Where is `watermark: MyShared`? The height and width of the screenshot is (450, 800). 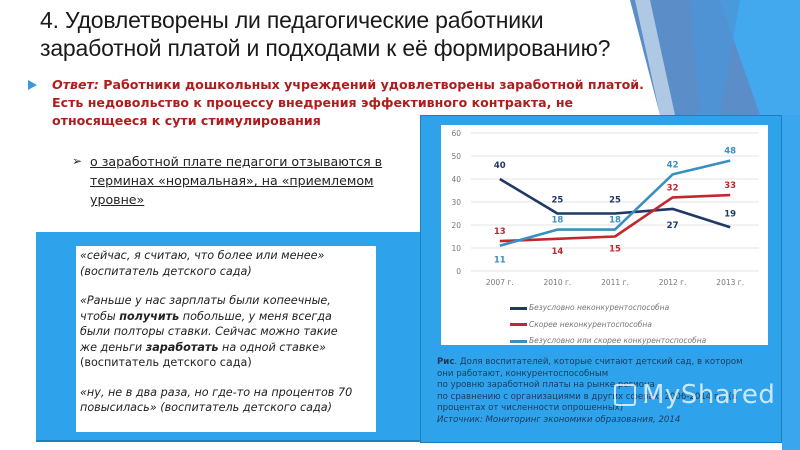
watermark: MyShared is located at coordinates (694, 395).